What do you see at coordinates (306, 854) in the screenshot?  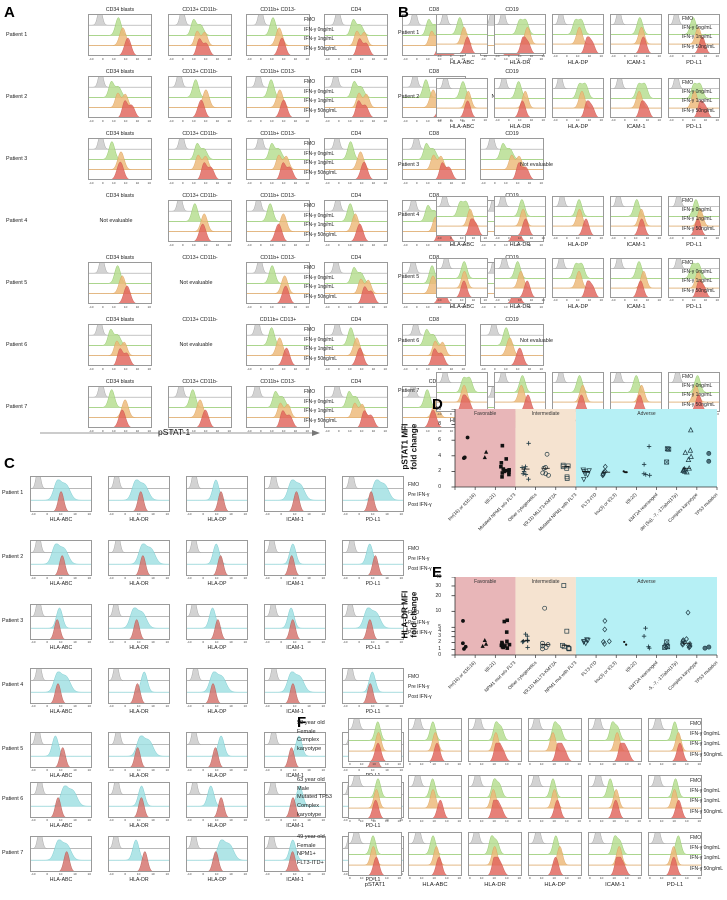 I see `patient-info-line: NPM1+` at bounding box center [306, 854].